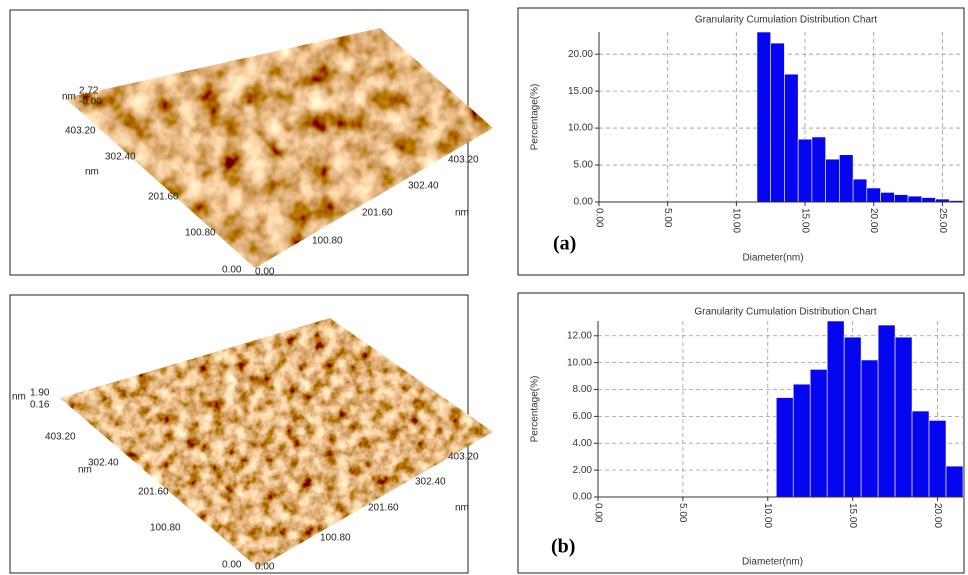 This screenshot has height=575, width=968. Describe the element at coordinates (580, 54) in the screenshot. I see `y-tick-label: 20.00` at that location.